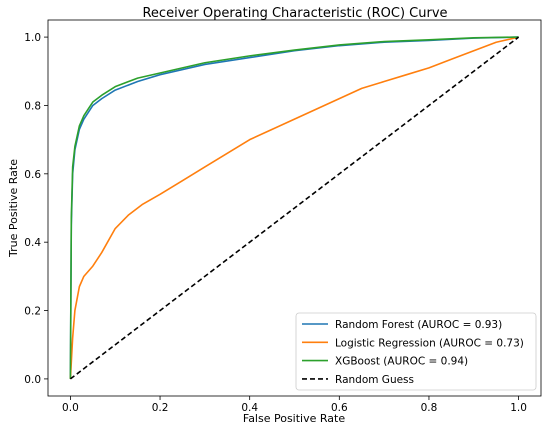 The height and width of the screenshot is (428, 550). What do you see at coordinates (374, 380) in the screenshot?
I see `legend-label: Random Guess` at bounding box center [374, 380].